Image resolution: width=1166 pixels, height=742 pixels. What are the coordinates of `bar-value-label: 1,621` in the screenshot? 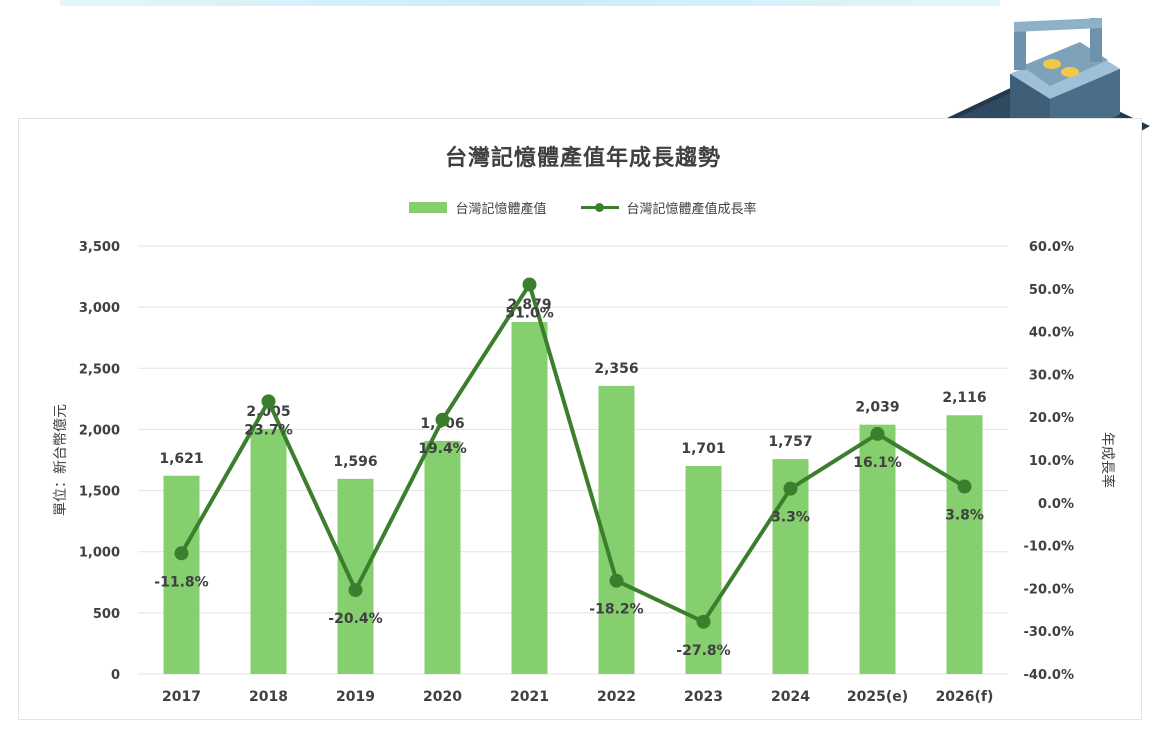 It's located at (181, 459).